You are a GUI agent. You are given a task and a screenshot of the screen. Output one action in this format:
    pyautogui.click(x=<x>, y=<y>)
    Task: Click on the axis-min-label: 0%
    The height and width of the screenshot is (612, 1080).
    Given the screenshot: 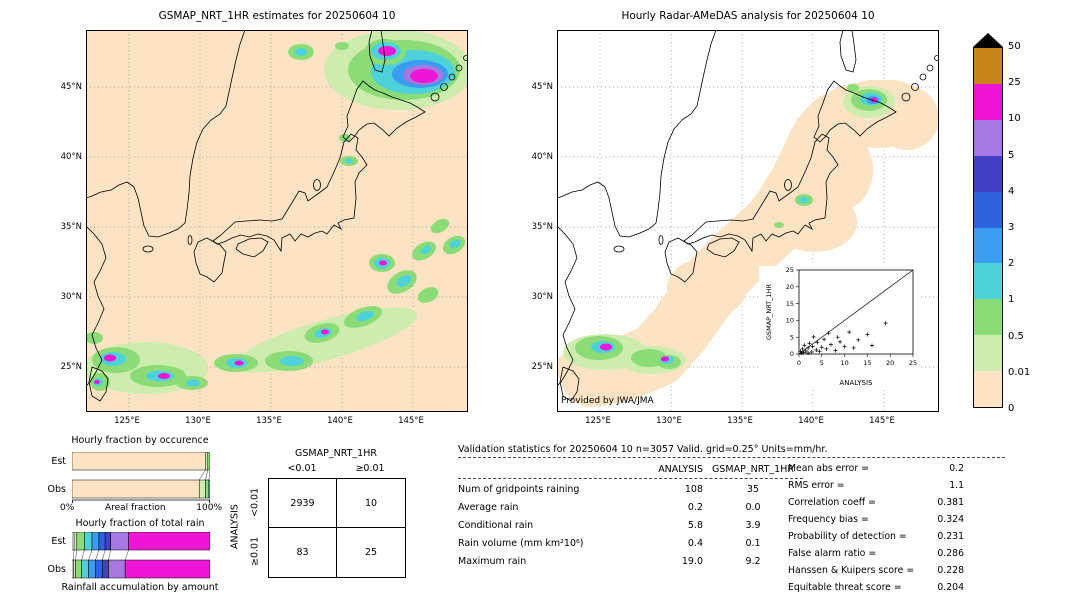 What is the action you would take?
    pyautogui.click(x=67, y=508)
    